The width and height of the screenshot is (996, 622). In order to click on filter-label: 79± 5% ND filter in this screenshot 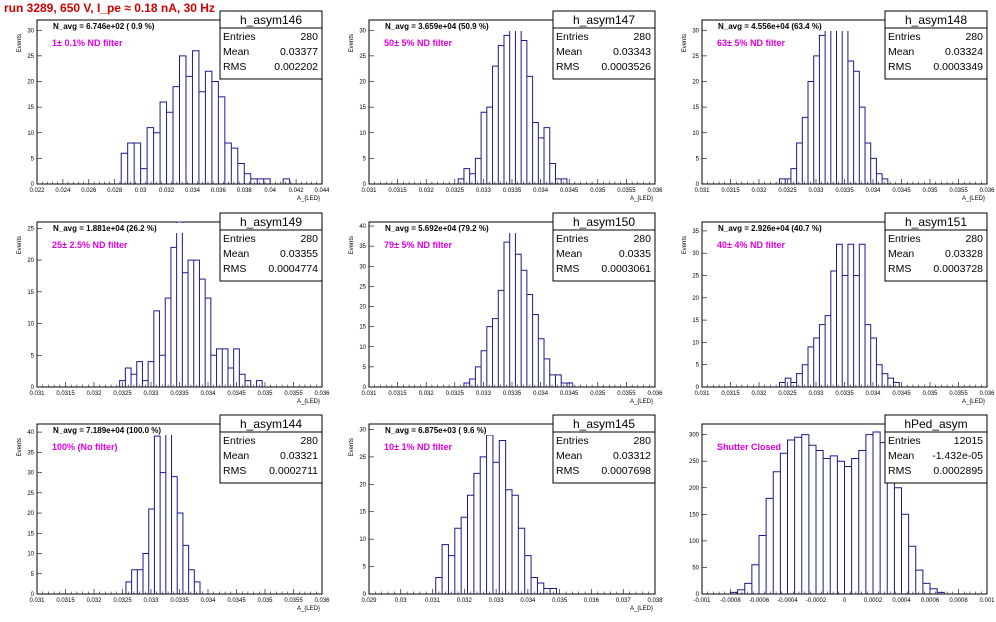, I will do `click(418, 245)`.